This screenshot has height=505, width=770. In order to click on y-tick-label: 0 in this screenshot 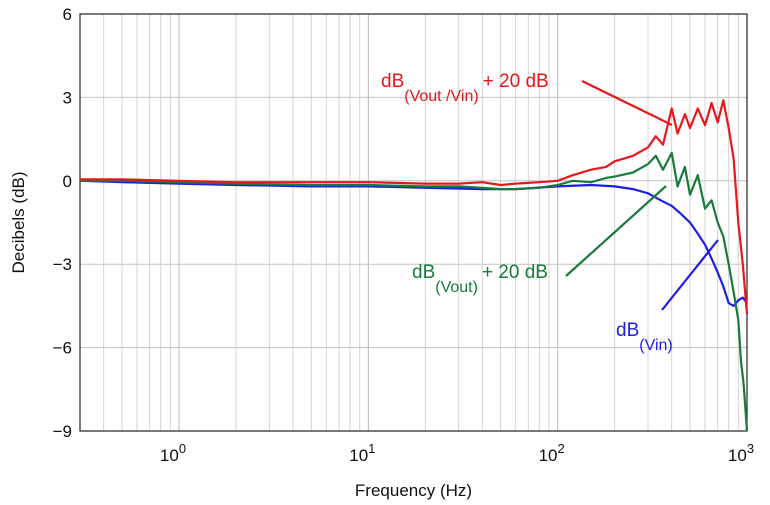, I will do `click(67, 181)`.